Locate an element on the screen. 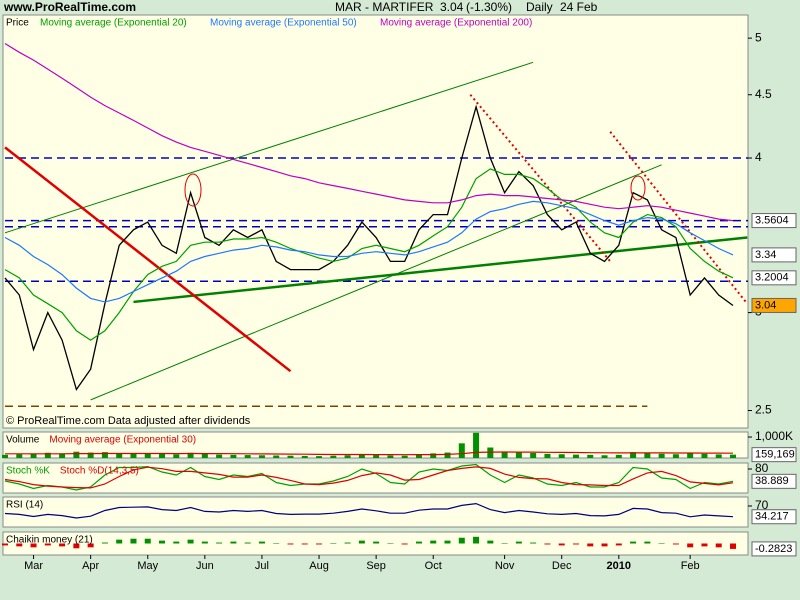  highlight is located at coordinates (193, 190).